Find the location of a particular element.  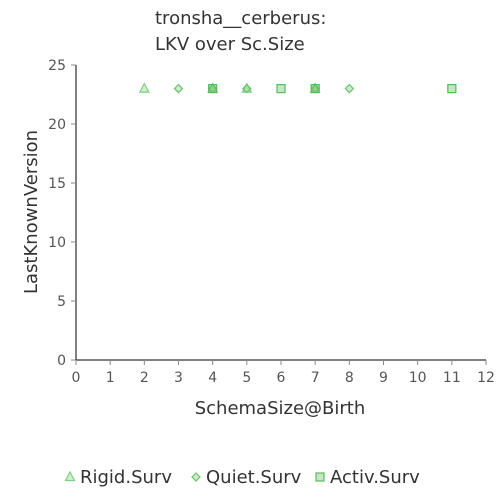

legend-label-rigid-surv: Rigid.Surv is located at coordinates (126, 477).